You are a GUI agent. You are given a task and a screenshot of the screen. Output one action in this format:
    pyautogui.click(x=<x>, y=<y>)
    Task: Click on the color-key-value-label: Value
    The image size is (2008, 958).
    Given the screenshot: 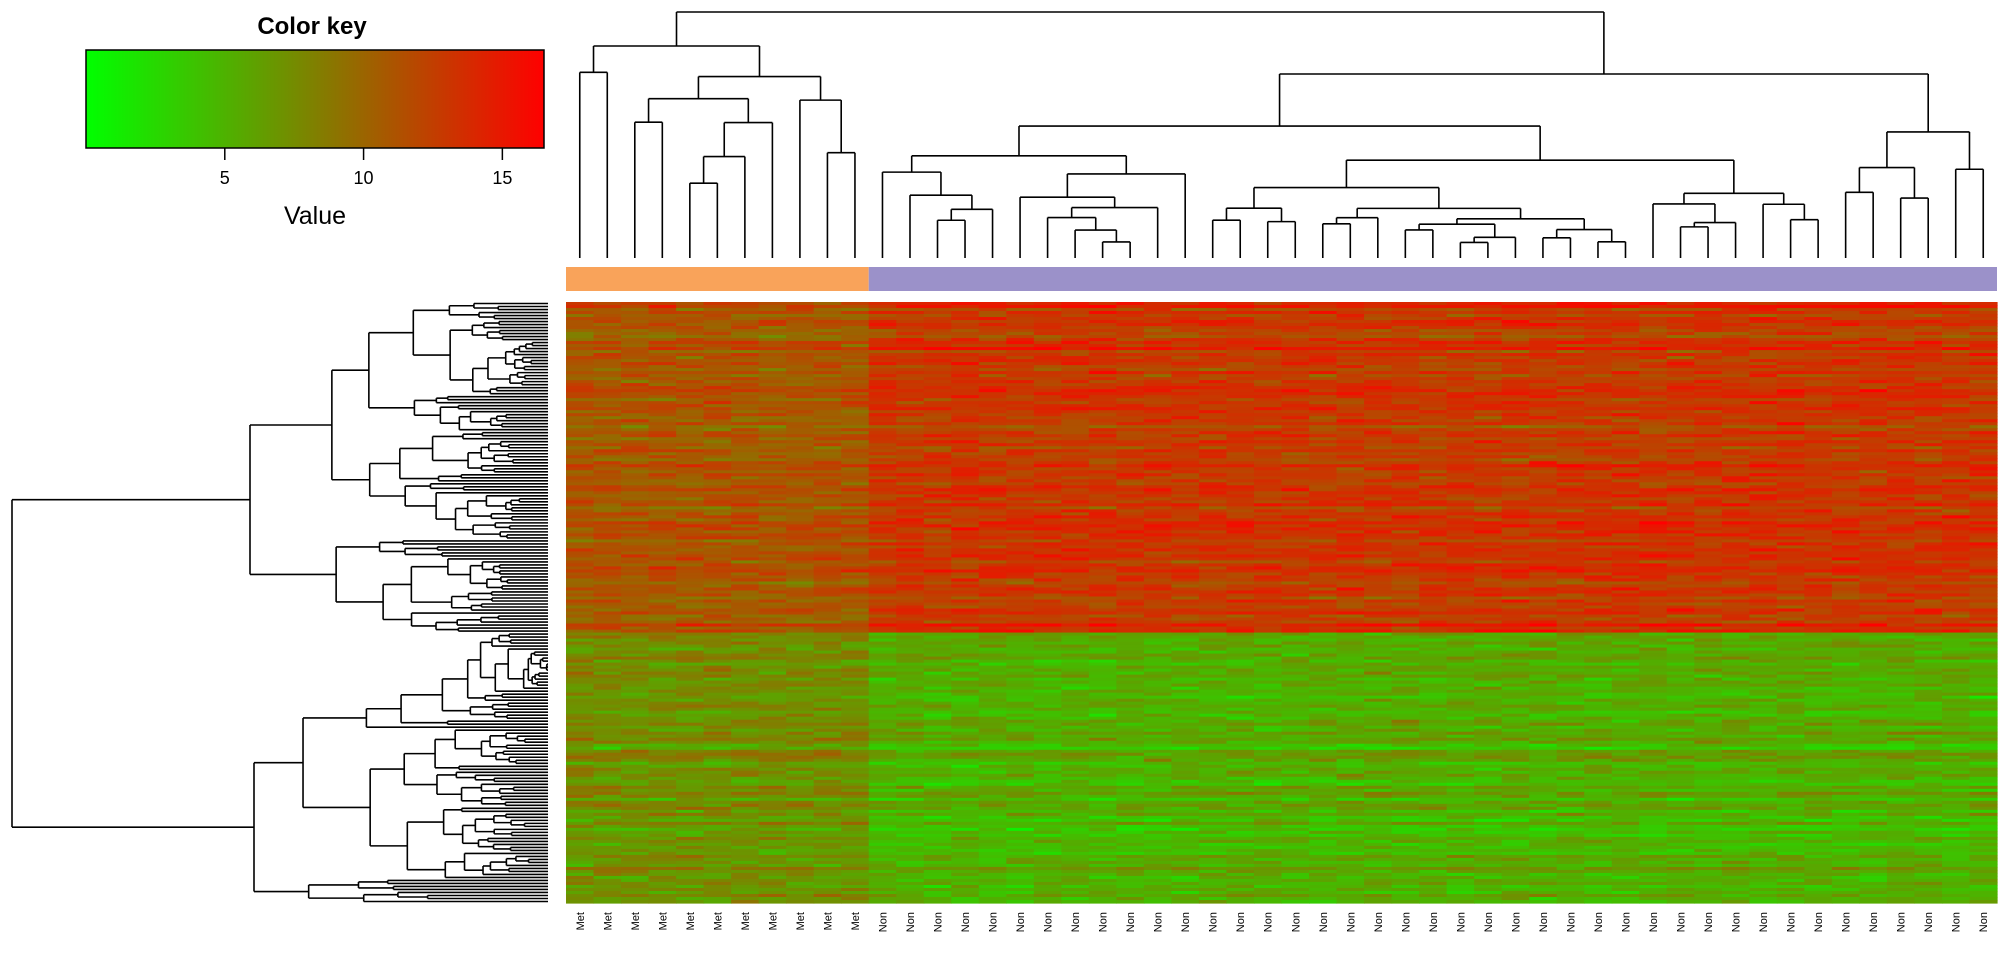 What is the action you would take?
    pyautogui.click(x=315, y=216)
    